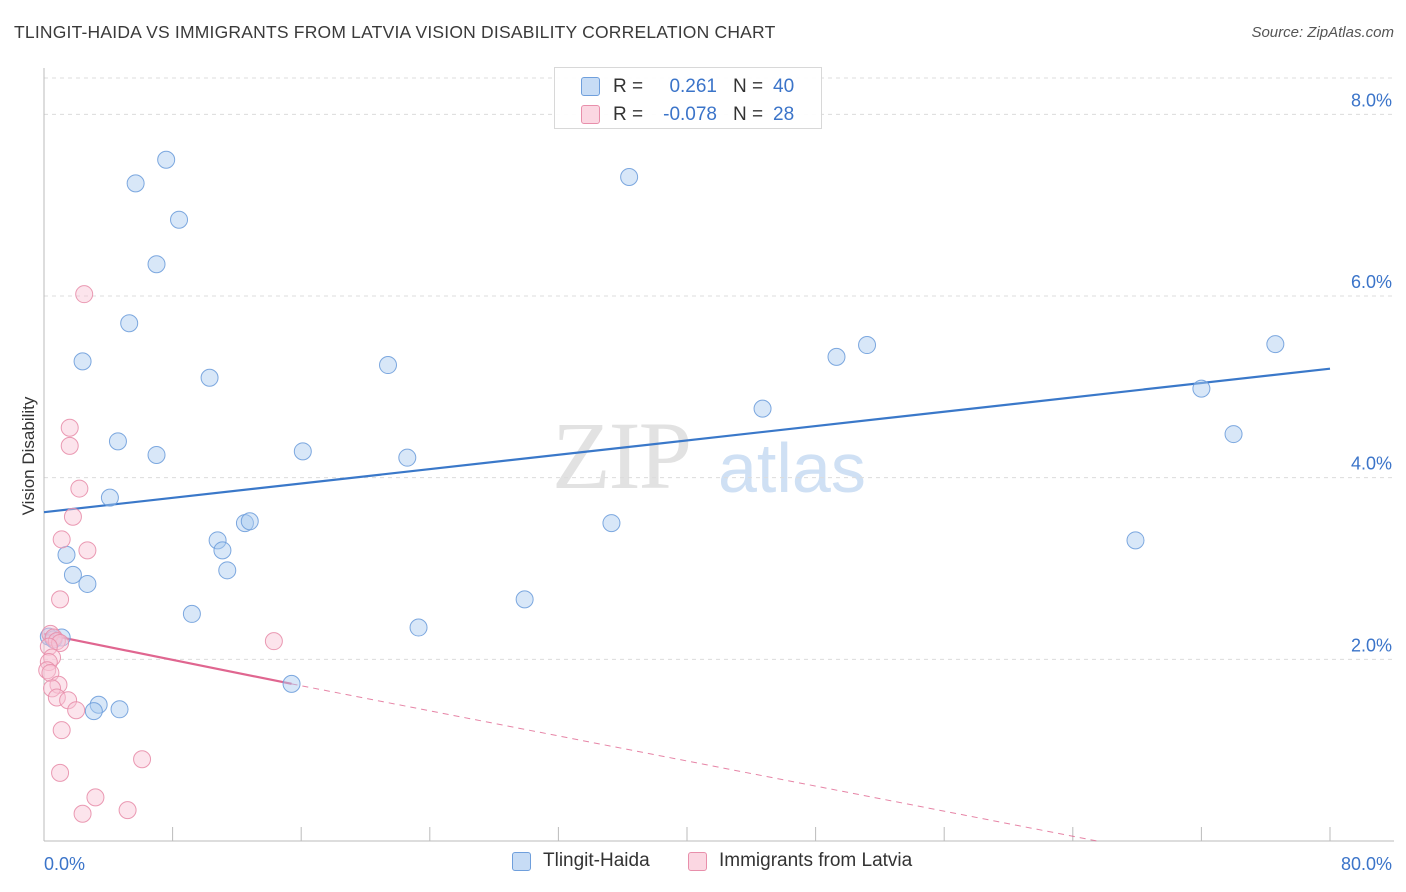 The height and width of the screenshot is (892, 1406). I want to click on legend-item-latvia: Immigrants from Latvia, so click(800, 861).